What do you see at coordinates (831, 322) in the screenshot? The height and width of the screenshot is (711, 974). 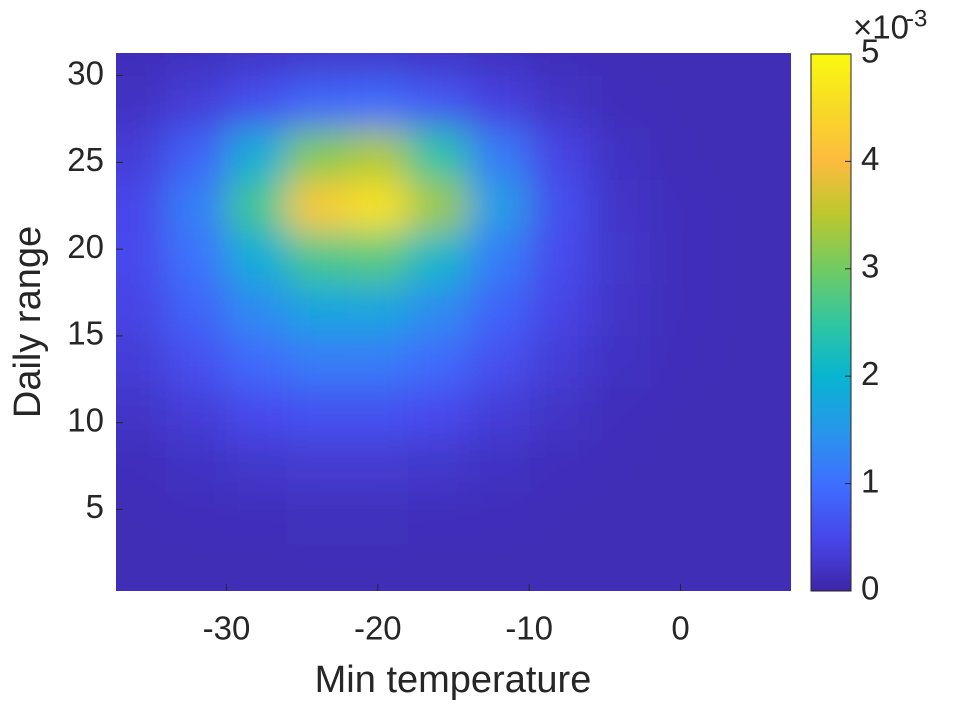 I see `colorbar-border` at bounding box center [831, 322].